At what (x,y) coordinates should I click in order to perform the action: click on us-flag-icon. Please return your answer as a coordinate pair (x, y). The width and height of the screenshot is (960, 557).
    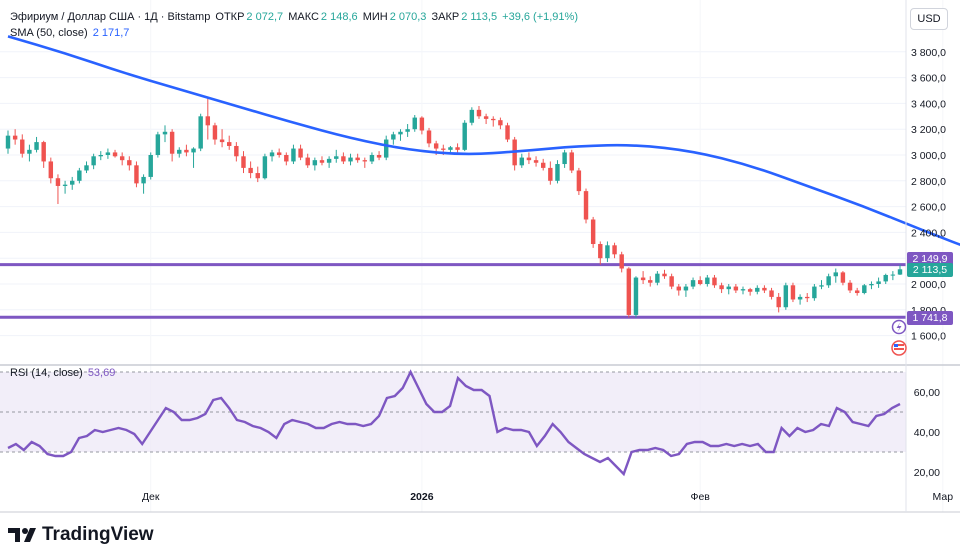
    Looking at the image, I should click on (899, 348).